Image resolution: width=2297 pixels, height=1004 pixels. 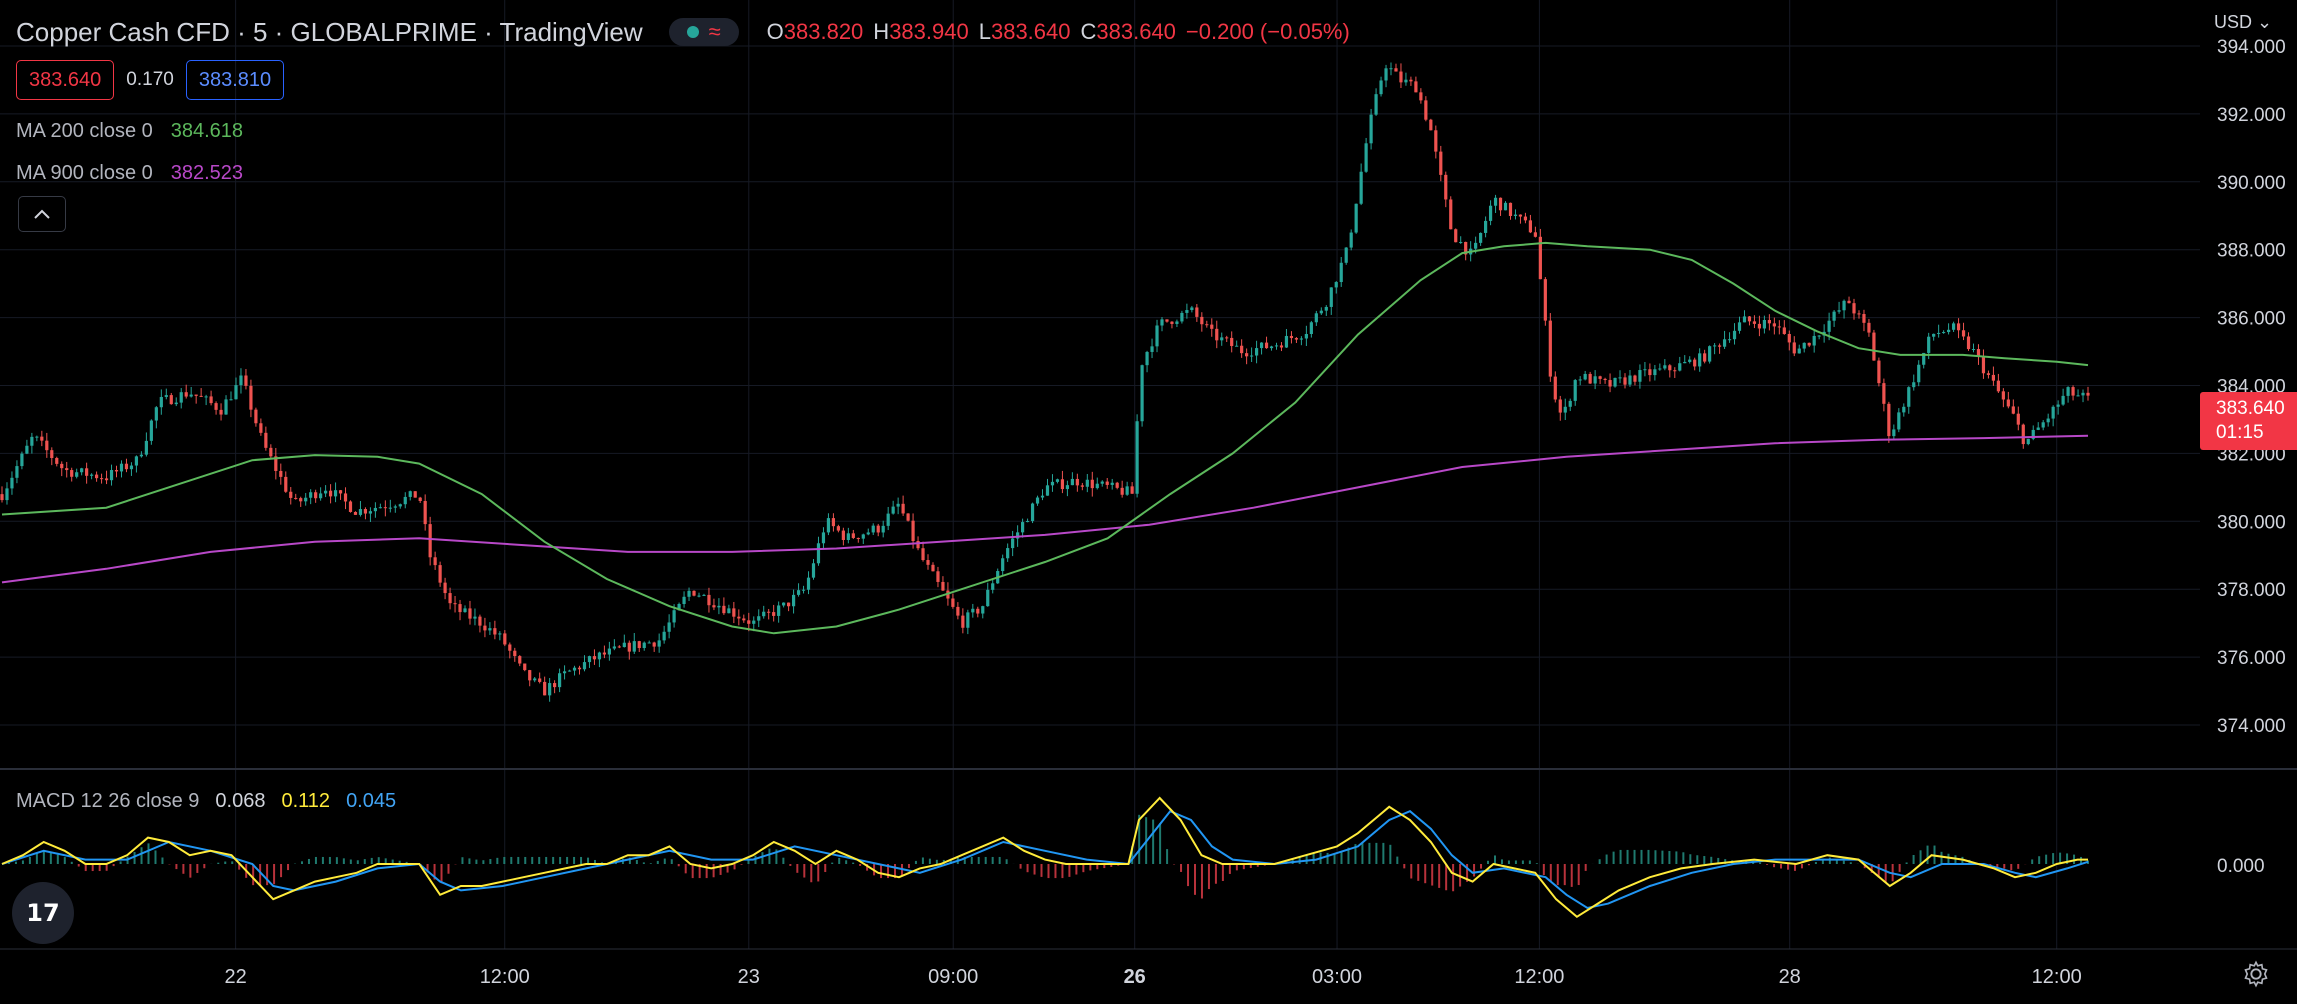 What do you see at coordinates (1044, 857) in the screenshot?
I see `macd-line` at bounding box center [1044, 857].